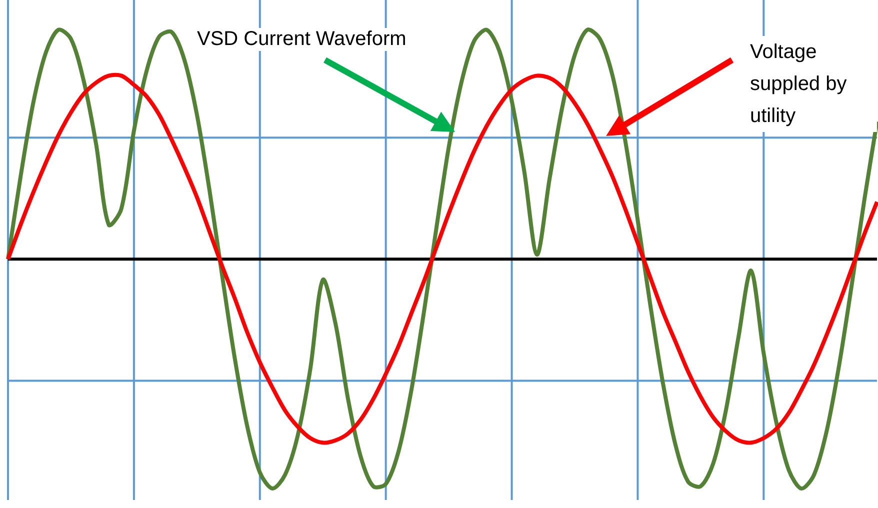  I want to click on annotation: VSD Current Waveform, so click(301, 39).